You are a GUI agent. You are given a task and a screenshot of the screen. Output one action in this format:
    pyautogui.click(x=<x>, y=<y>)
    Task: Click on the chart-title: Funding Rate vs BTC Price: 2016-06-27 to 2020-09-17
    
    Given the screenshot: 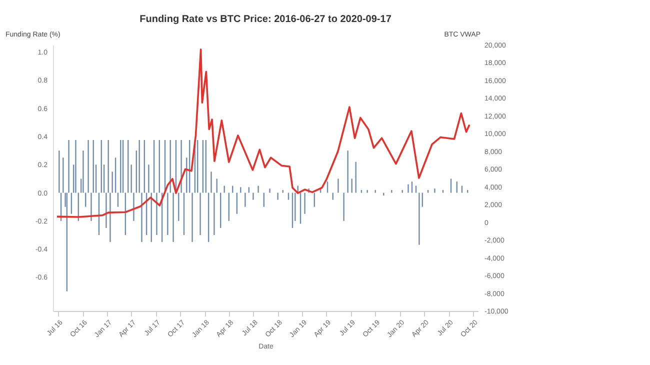 What is the action you would take?
    pyautogui.click(x=266, y=19)
    